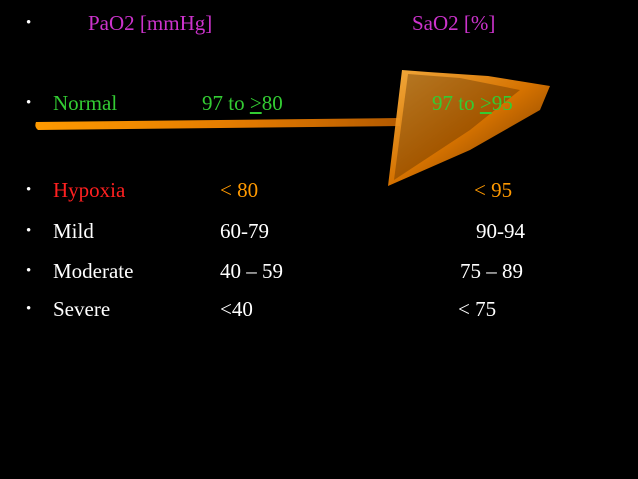 Image resolution: width=638 pixels, height=479 pixels. Describe the element at coordinates (85, 103) in the screenshot. I see `normal-label: Normal` at that location.